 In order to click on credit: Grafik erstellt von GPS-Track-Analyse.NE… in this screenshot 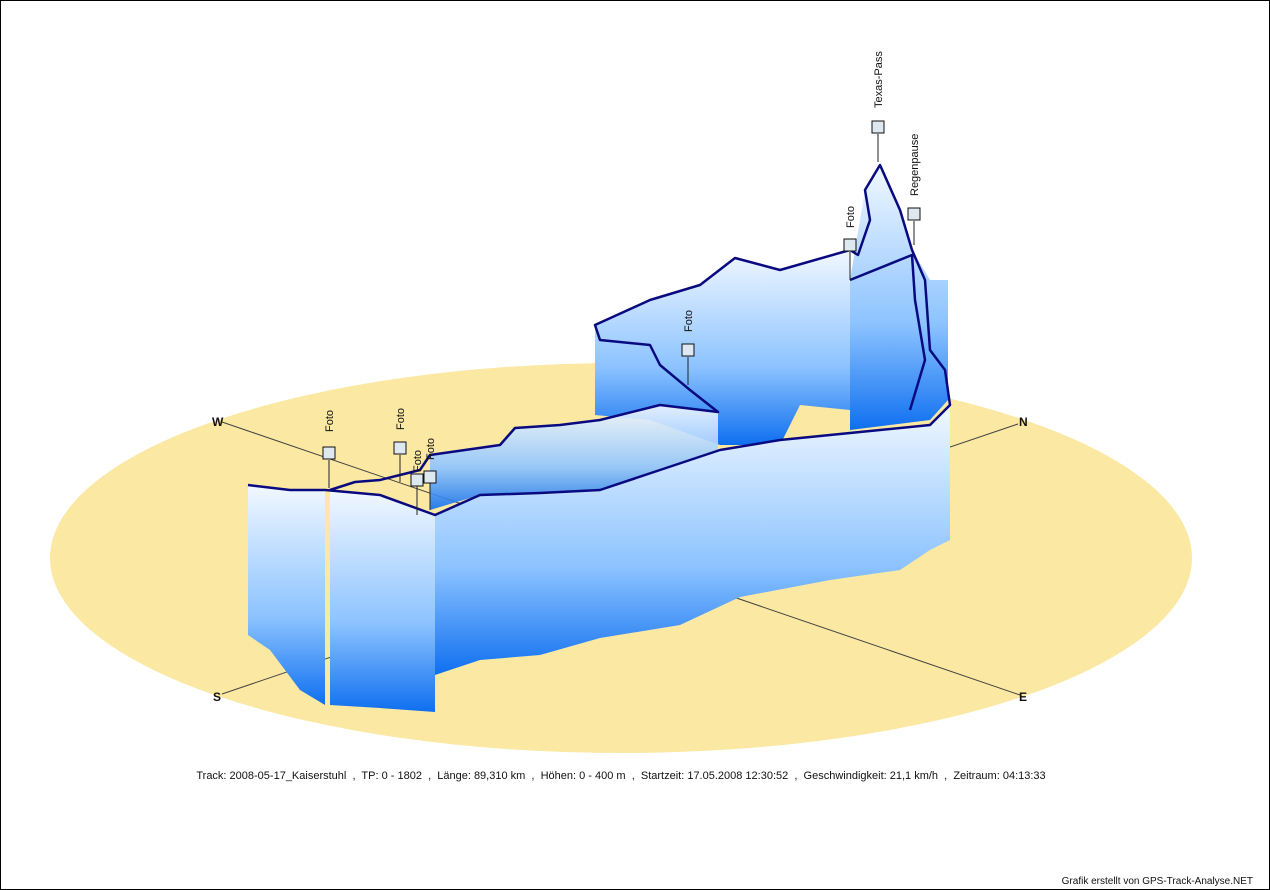, I will do `click(1157, 881)`.